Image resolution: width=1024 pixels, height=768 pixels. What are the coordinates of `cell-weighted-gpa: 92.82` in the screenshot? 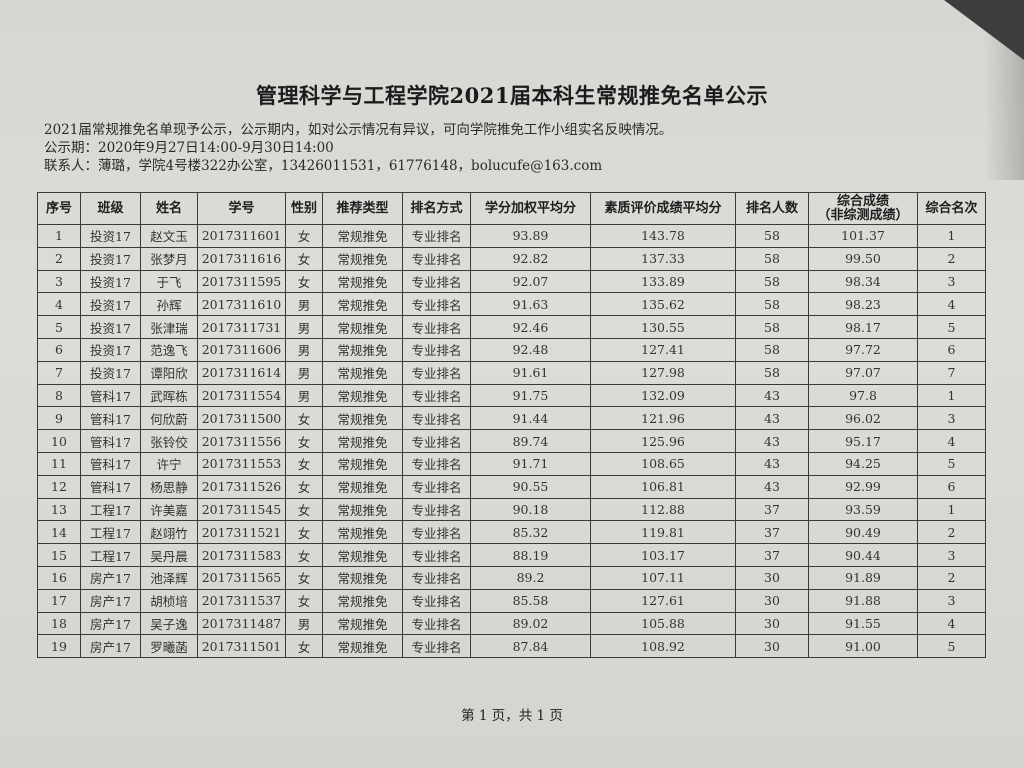 It's located at (530, 258).